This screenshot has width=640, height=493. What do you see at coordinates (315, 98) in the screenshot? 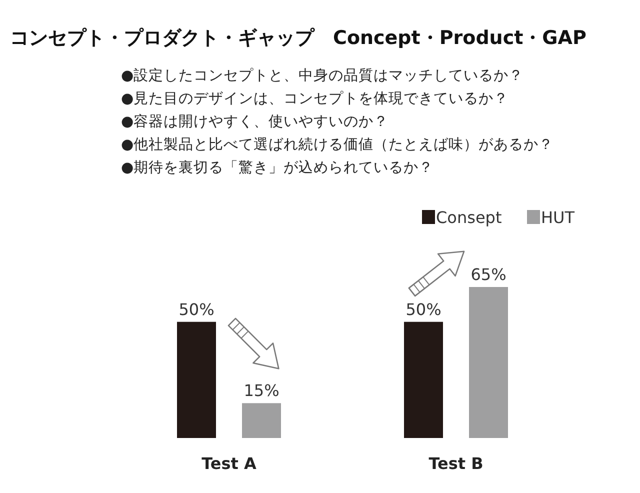
I see `text: ●見た目のデザインは、コンセプトを体現できているか？` at bounding box center [315, 98].